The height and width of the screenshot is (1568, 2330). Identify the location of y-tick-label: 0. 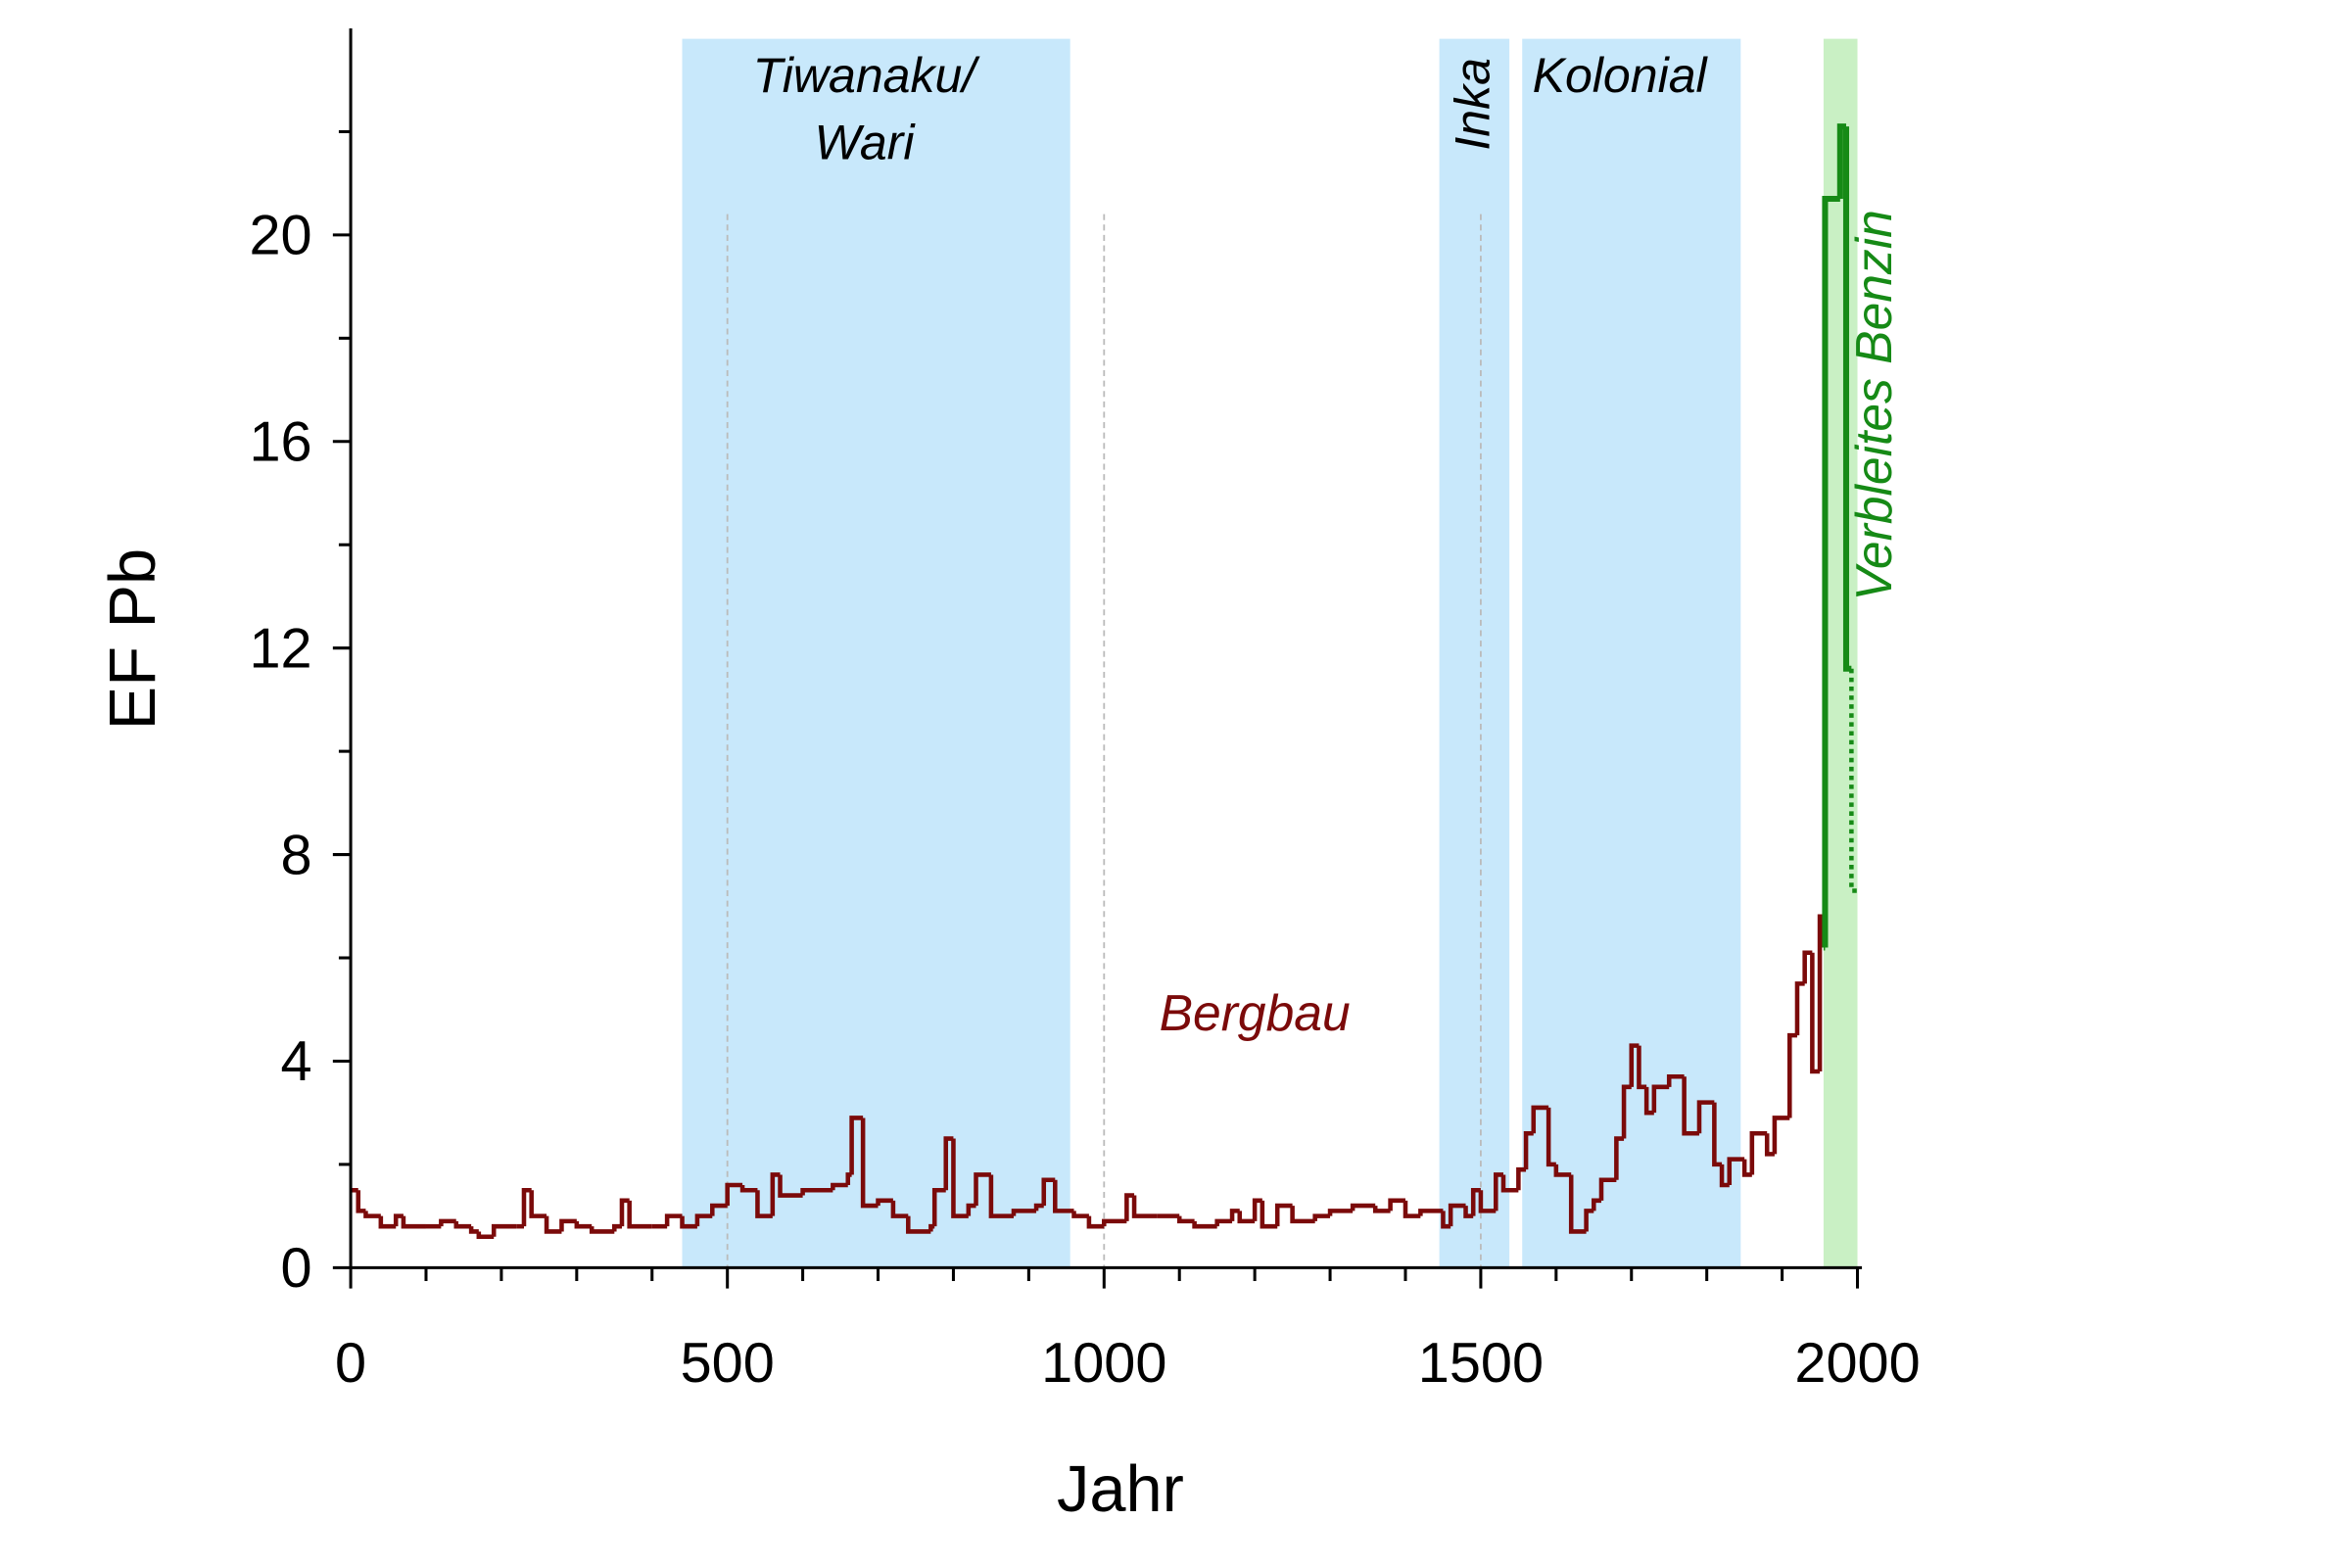
(296, 1269).